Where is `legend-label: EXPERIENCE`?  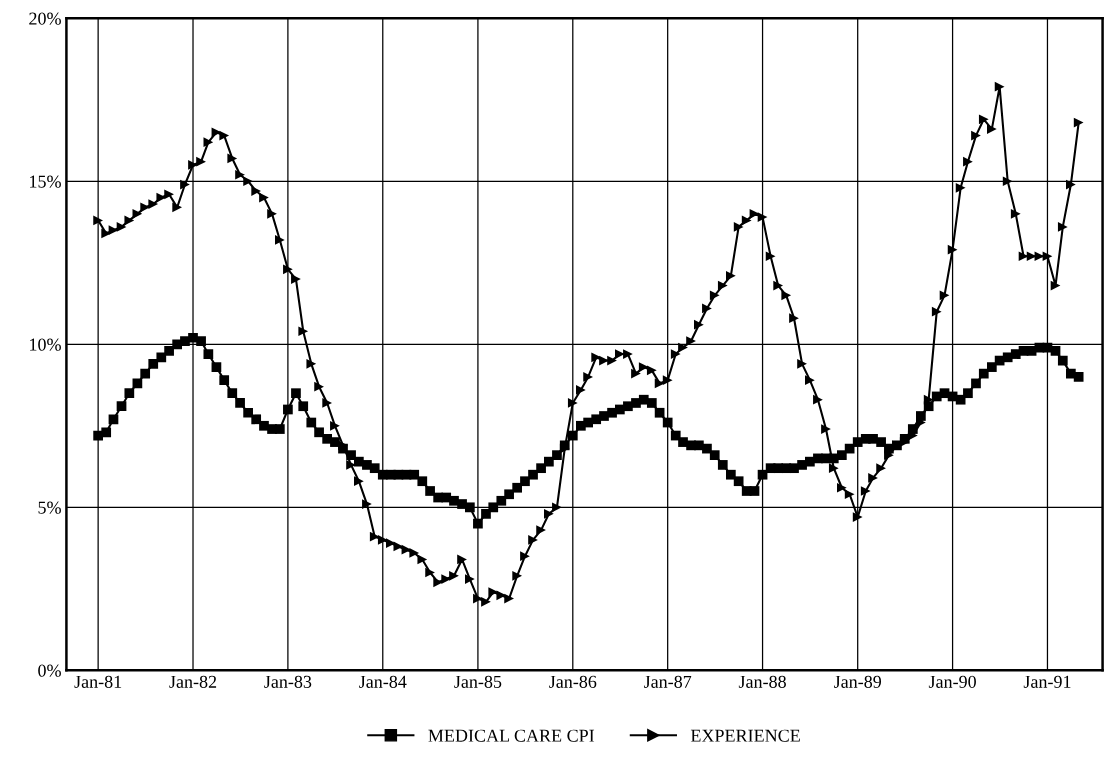 legend-label: EXPERIENCE is located at coordinates (745, 735).